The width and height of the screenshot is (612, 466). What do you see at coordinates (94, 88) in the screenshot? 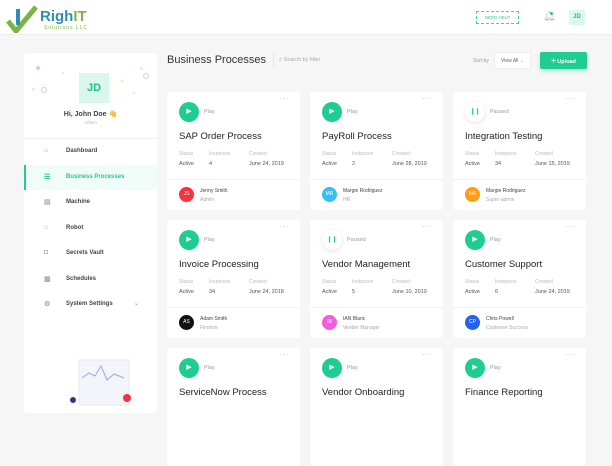
I see `profile-avatar: JD` at bounding box center [94, 88].